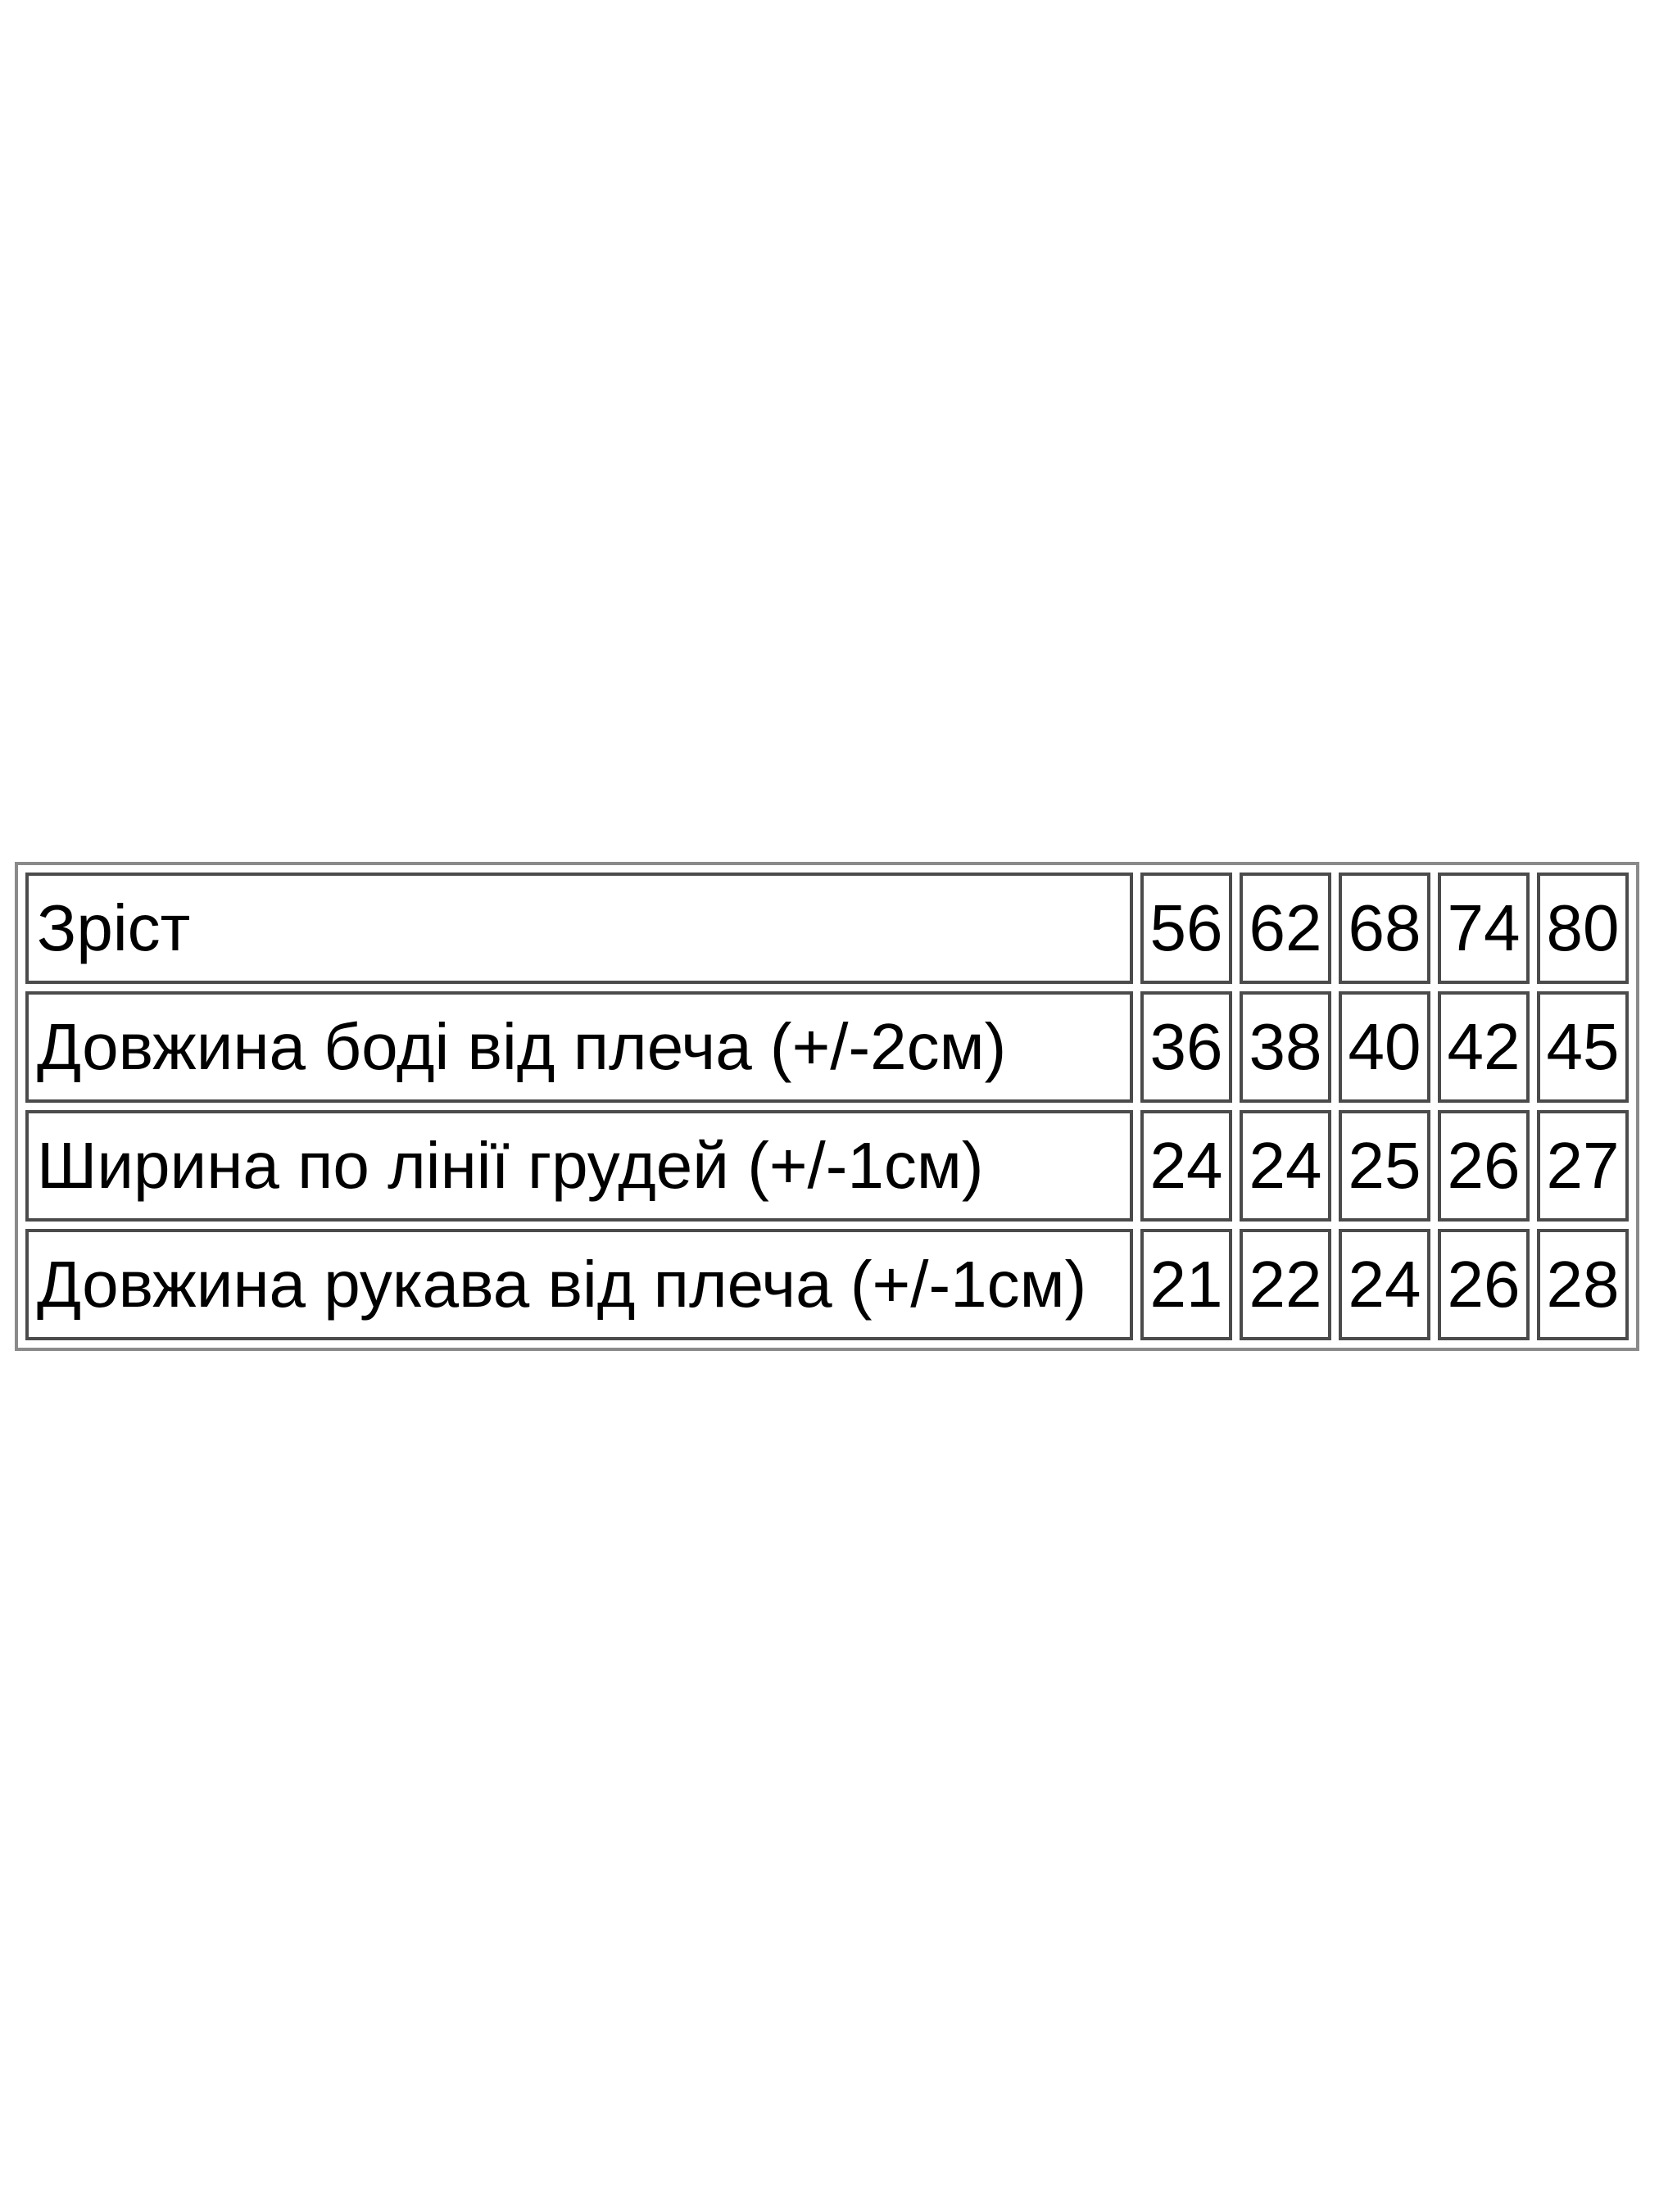 The width and height of the screenshot is (1659, 2212). What do you see at coordinates (579, 1166) in the screenshot?
I see `row-label-cell: Ширина по лінії грудей (+/-1см)` at bounding box center [579, 1166].